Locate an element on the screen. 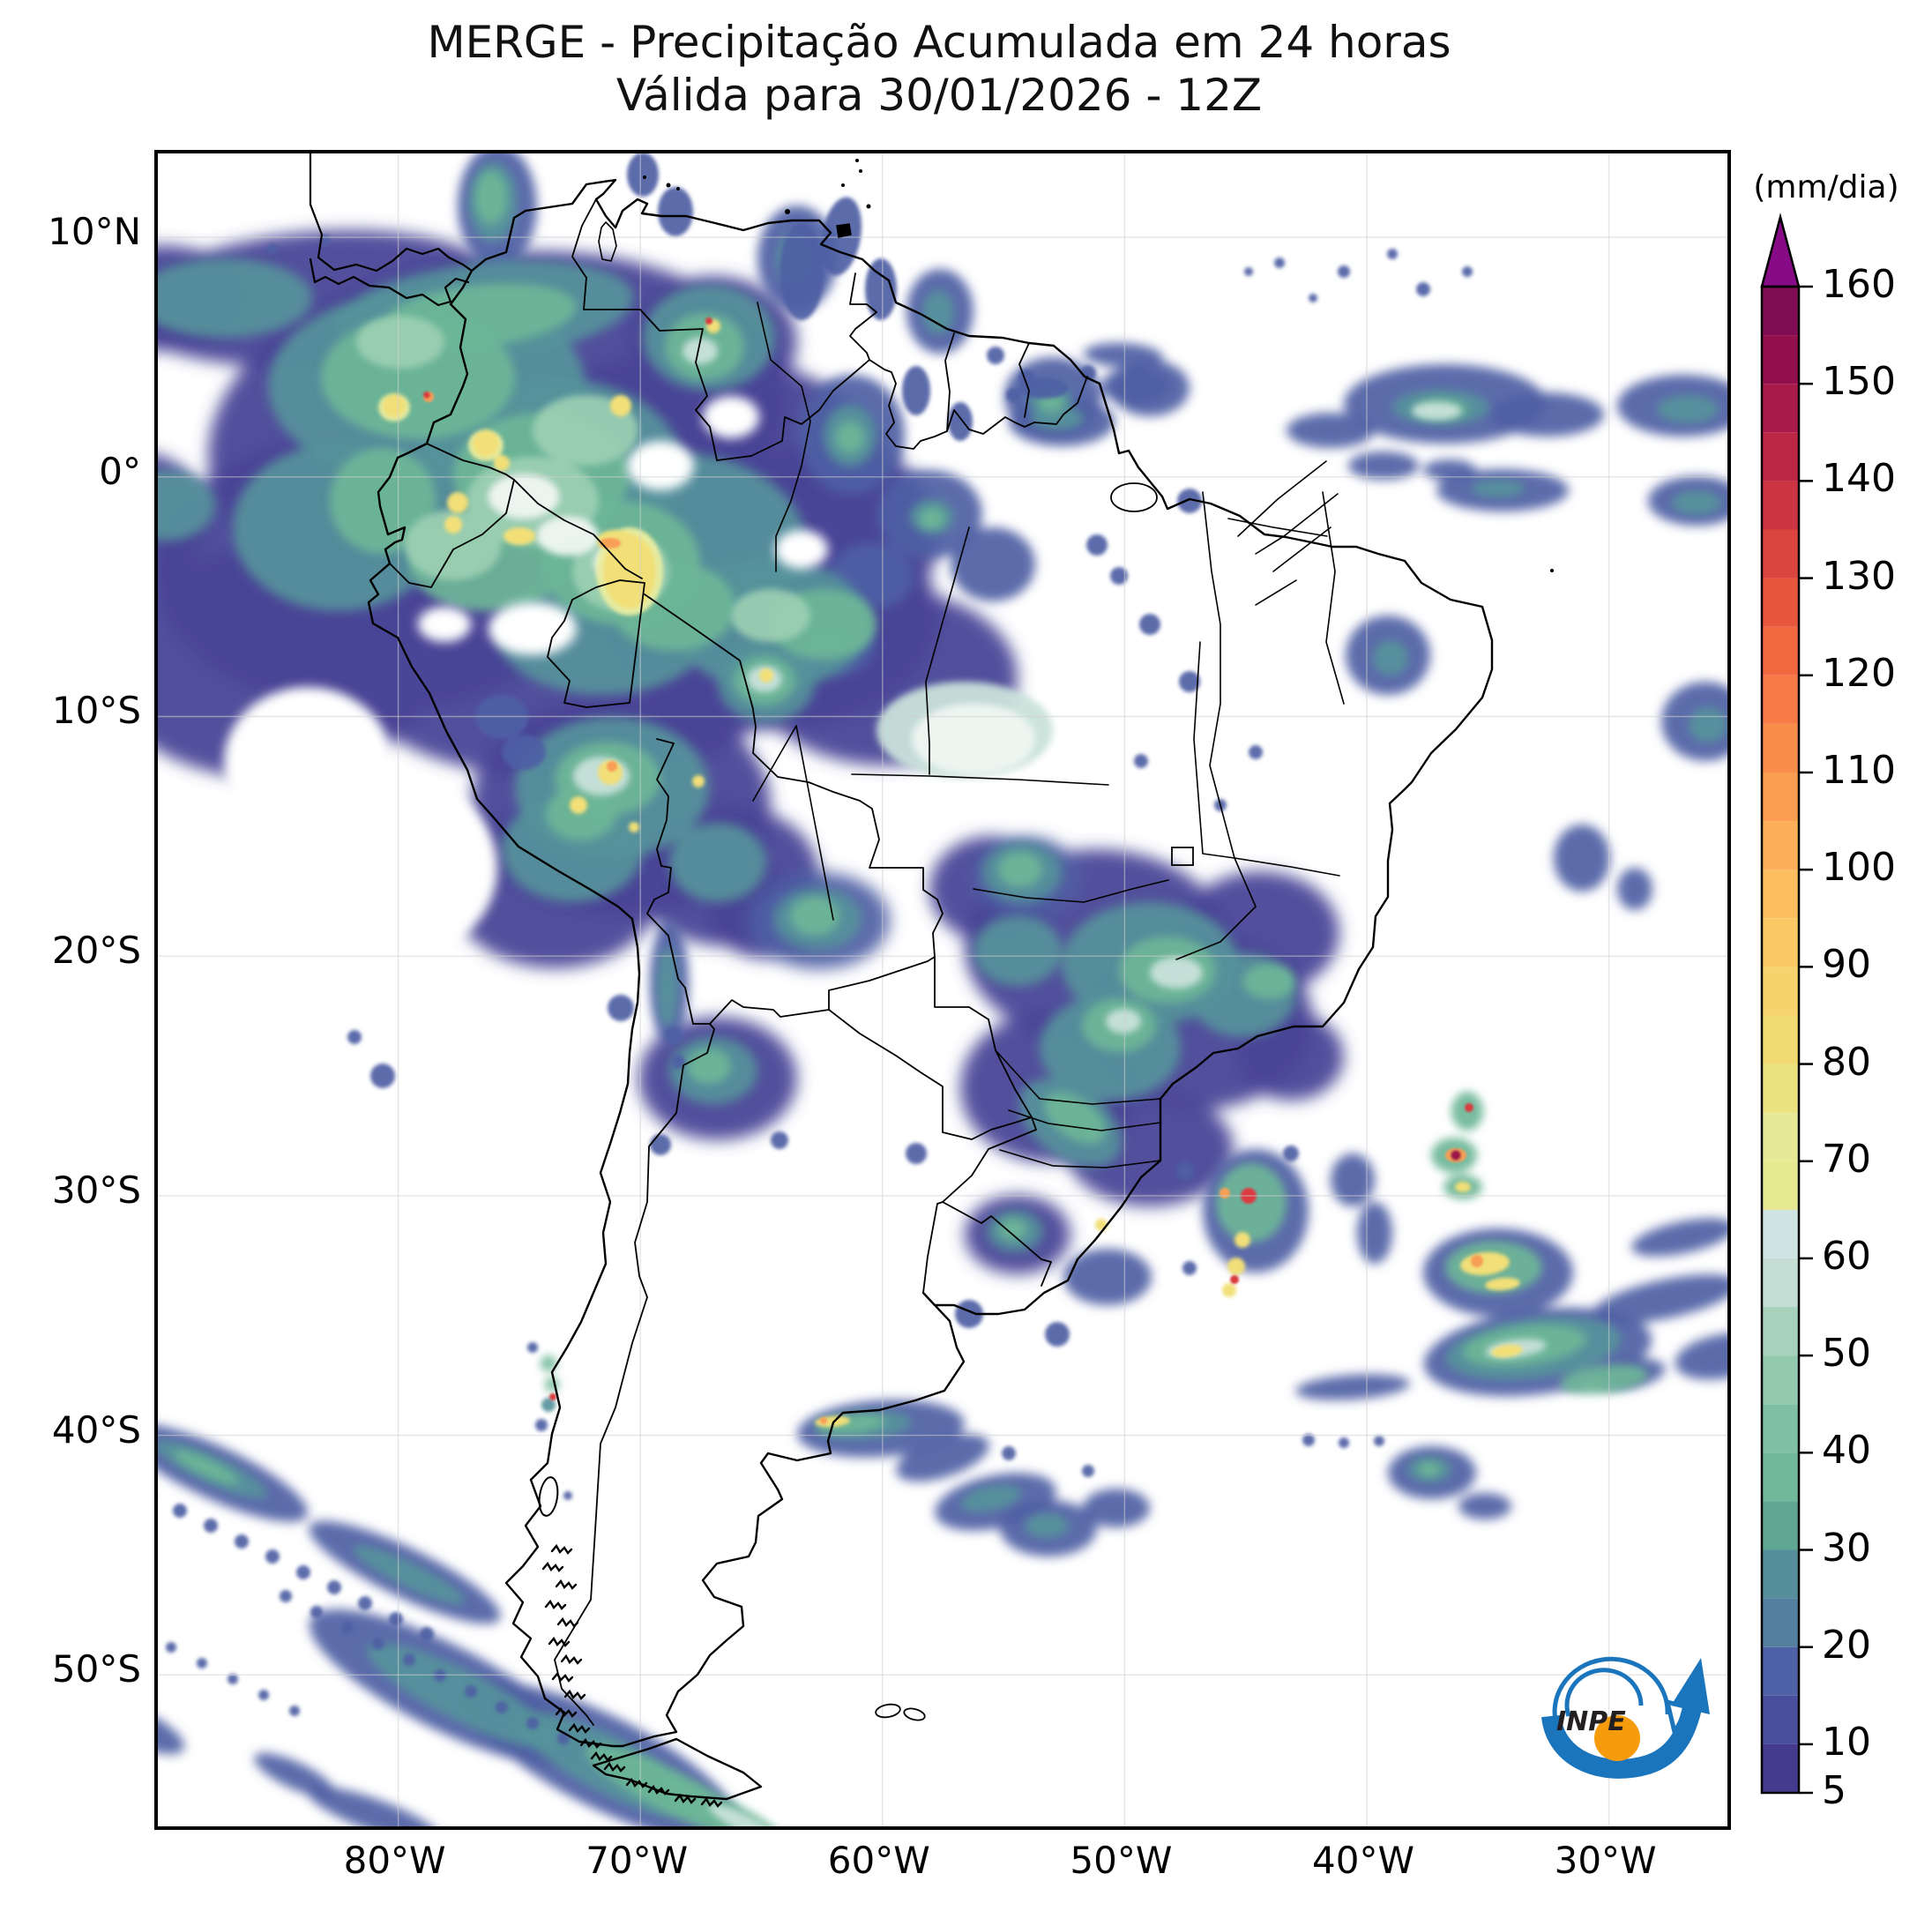  colorbar-tick-label: 5 is located at coordinates (1834, 1791).